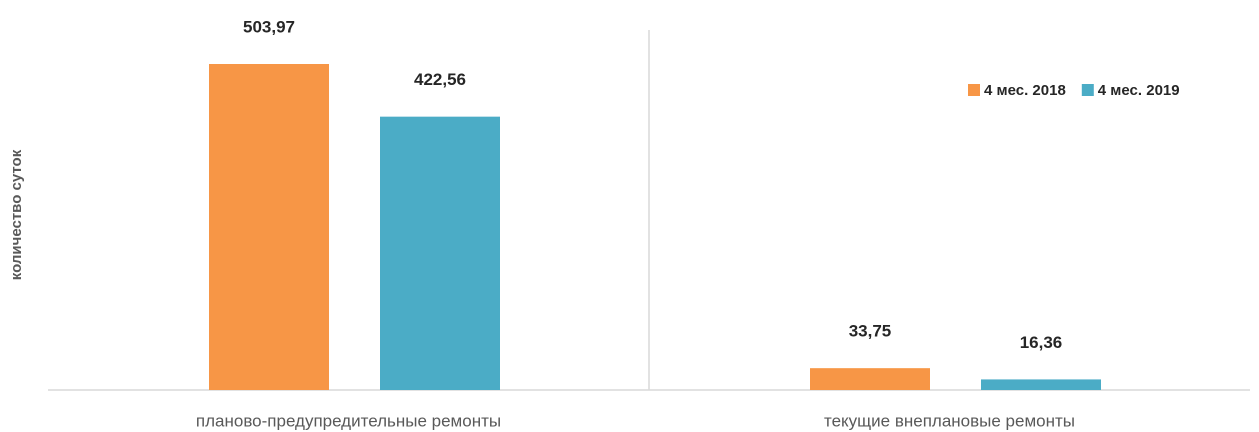 The height and width of the screenshot is (432, 1259). Describe the element at coordinates (870, 331) in the screenshot. I see `data-label: 33,75` at that location.